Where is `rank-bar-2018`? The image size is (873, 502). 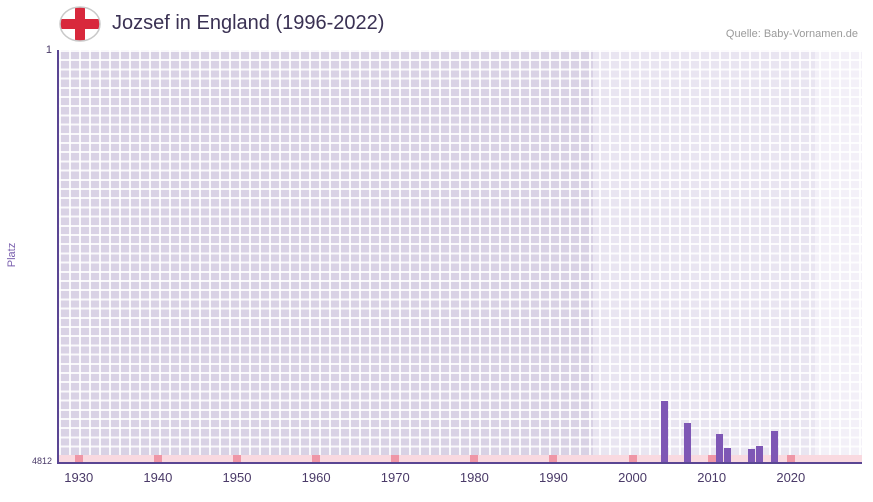 rank-bar-2018 is located at coordinates (775, 446).